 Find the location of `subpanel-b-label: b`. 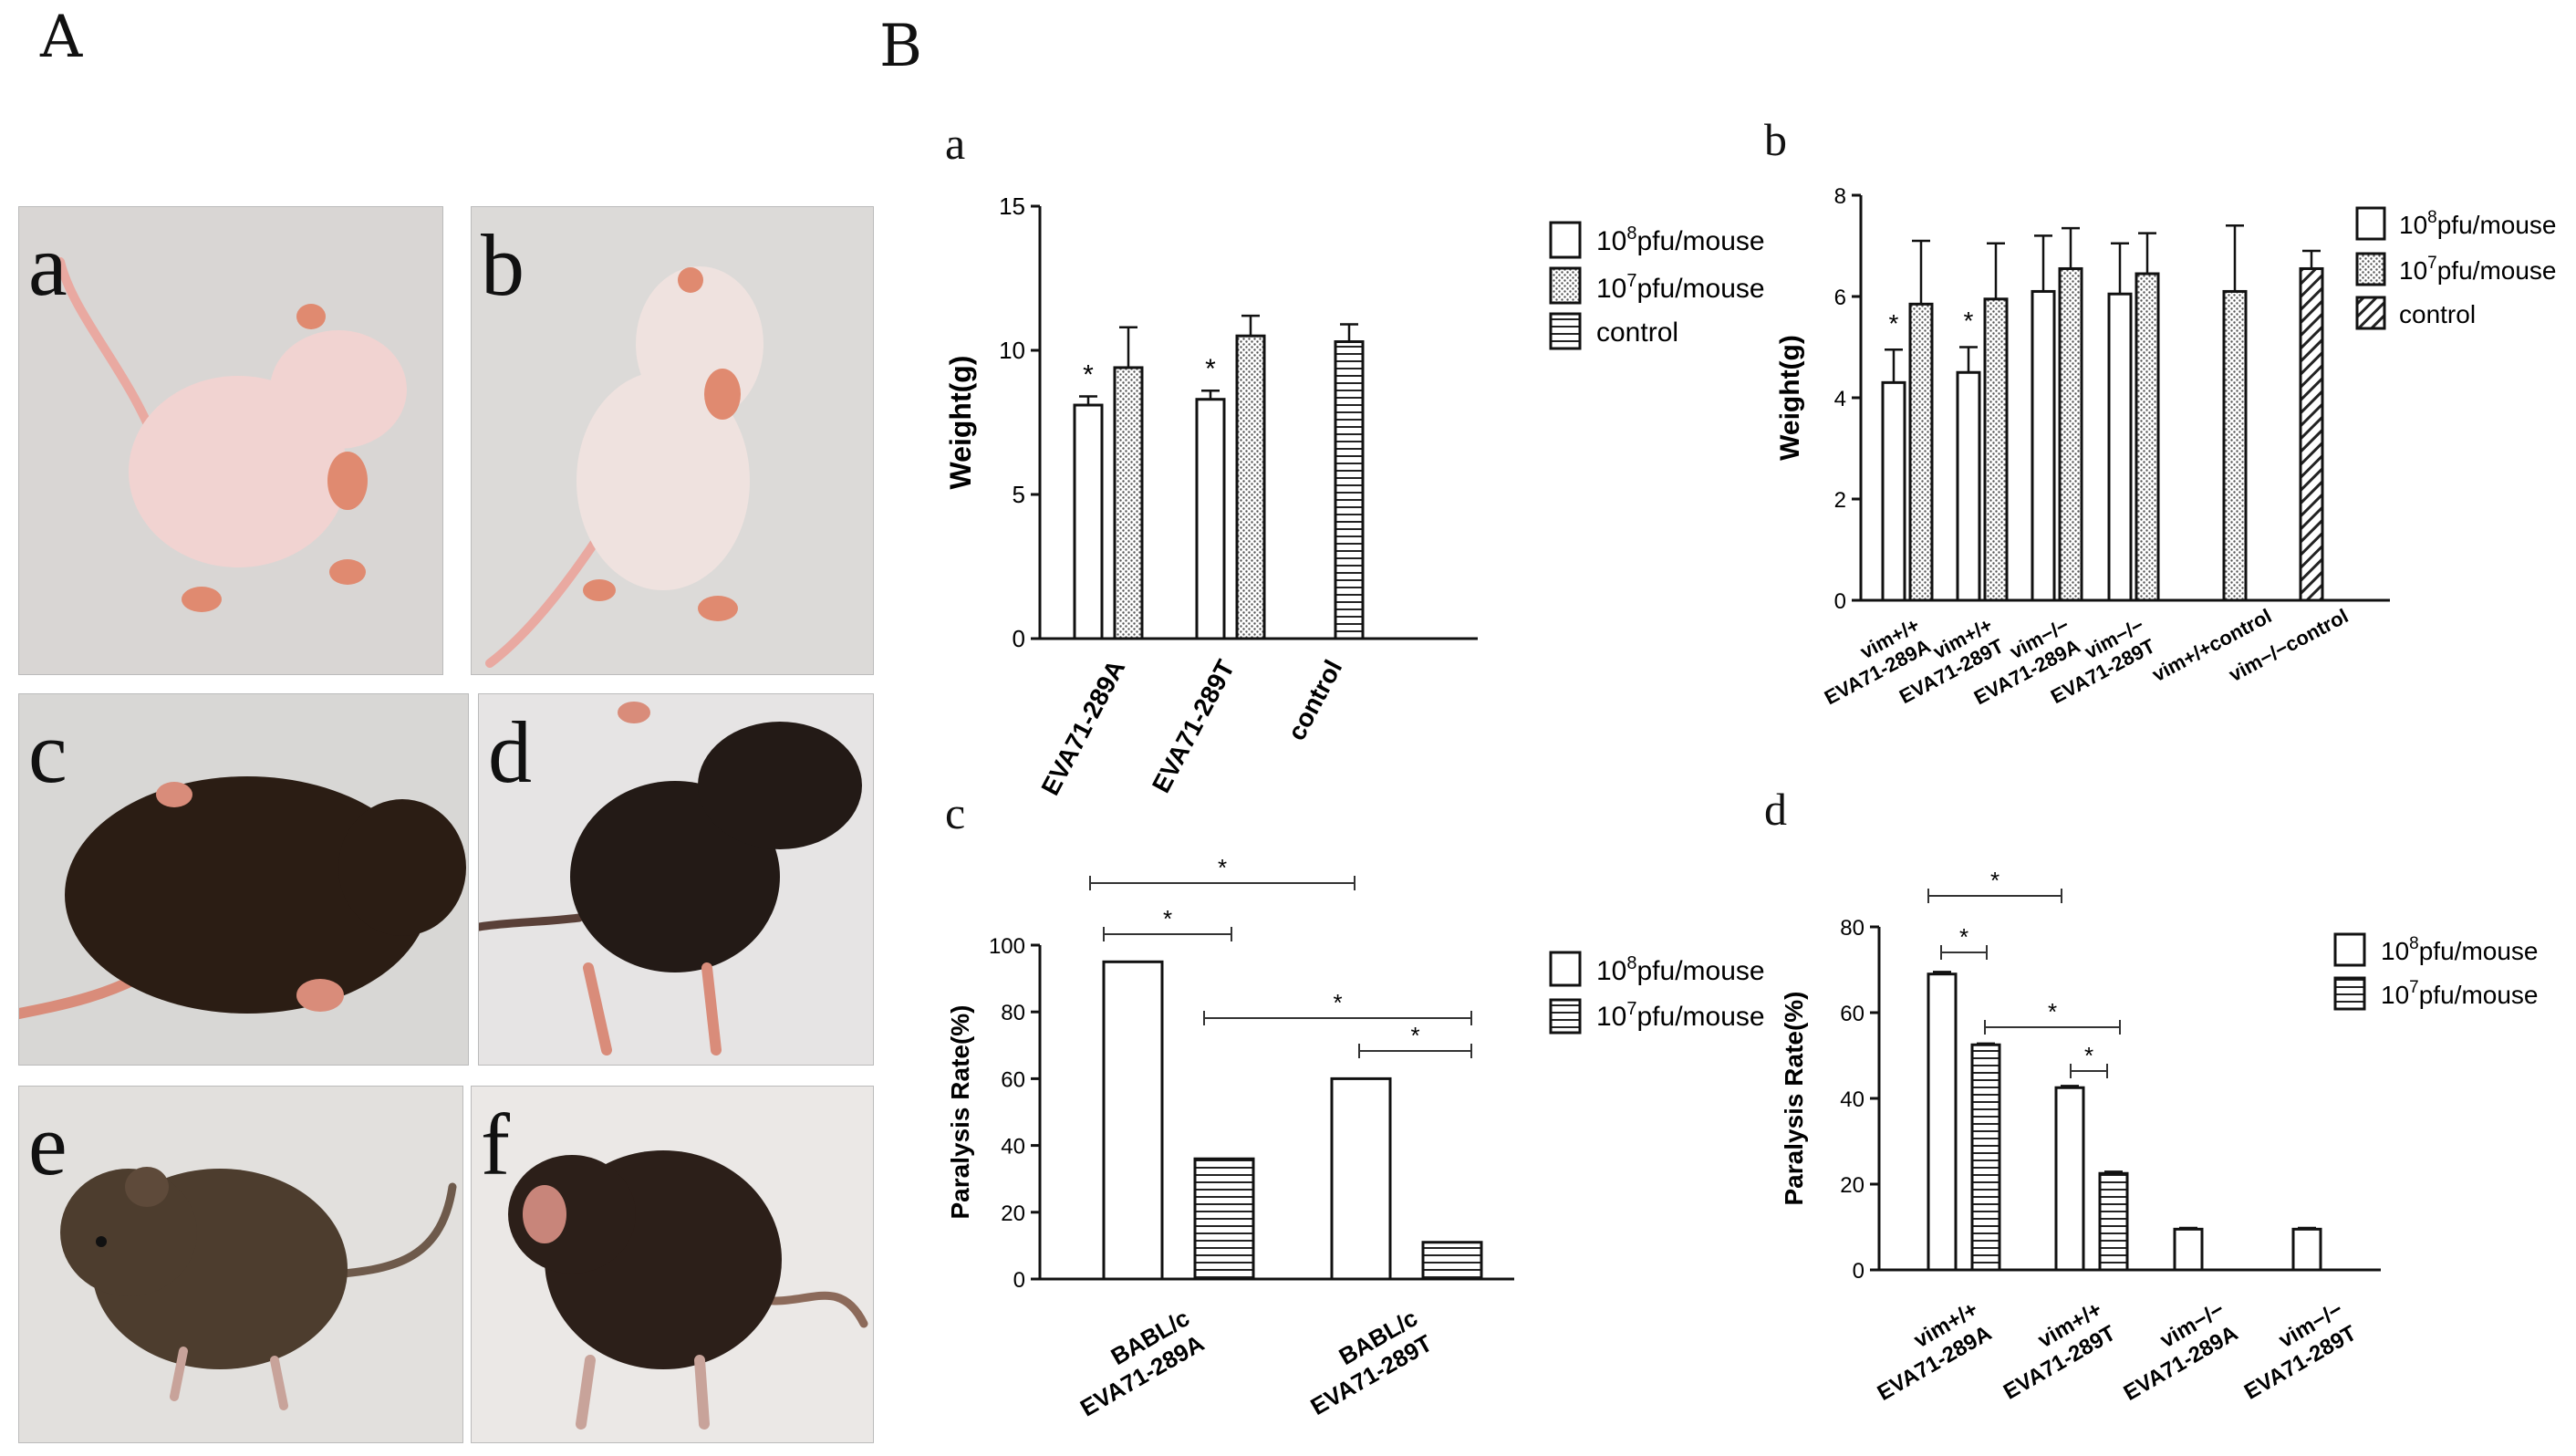

subpanel-b-label: b is located at coordinates (1775, 139).